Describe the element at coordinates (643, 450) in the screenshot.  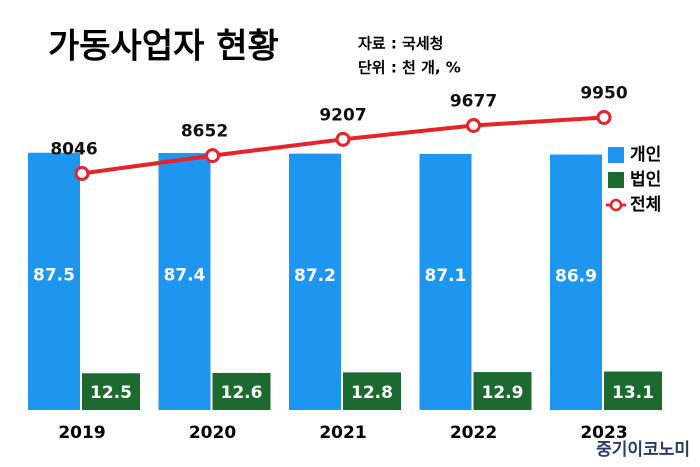
I see `credit: 중기이코노미` at that location.